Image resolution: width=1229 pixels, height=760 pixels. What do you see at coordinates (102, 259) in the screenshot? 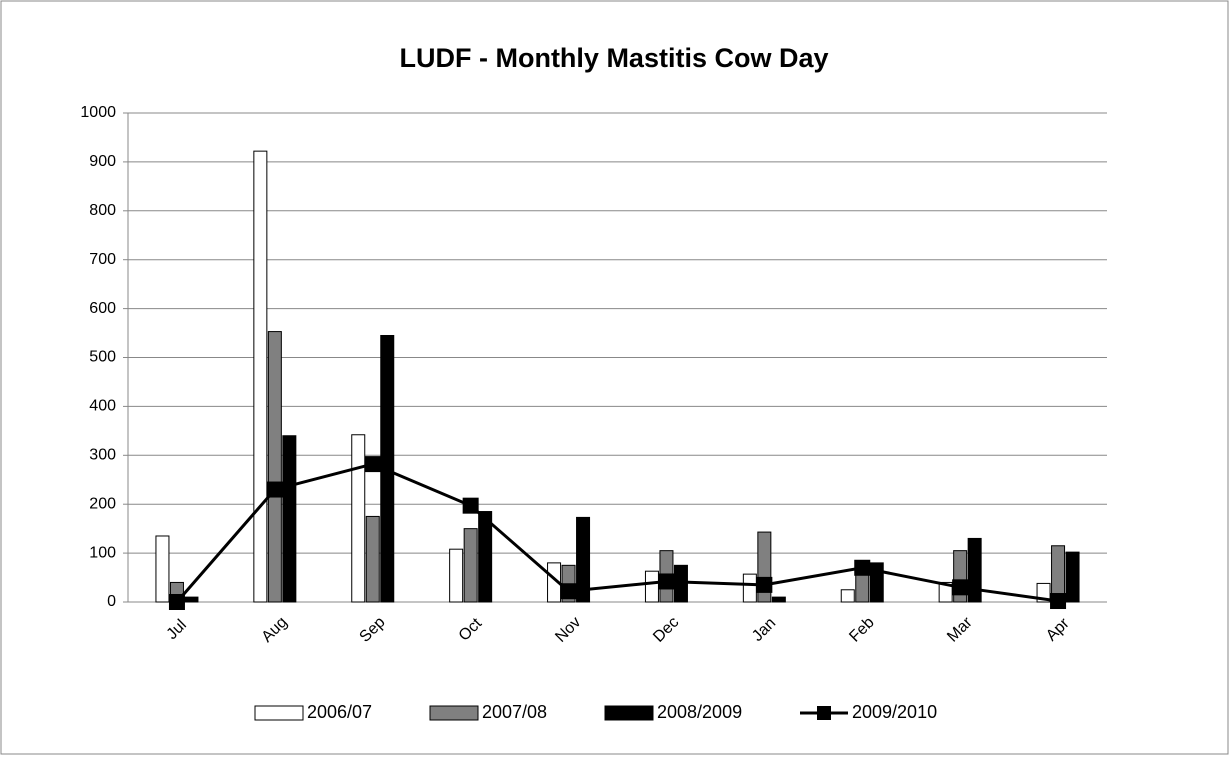
I see `y-tick-label: 700` at bounding box center [102, 259].